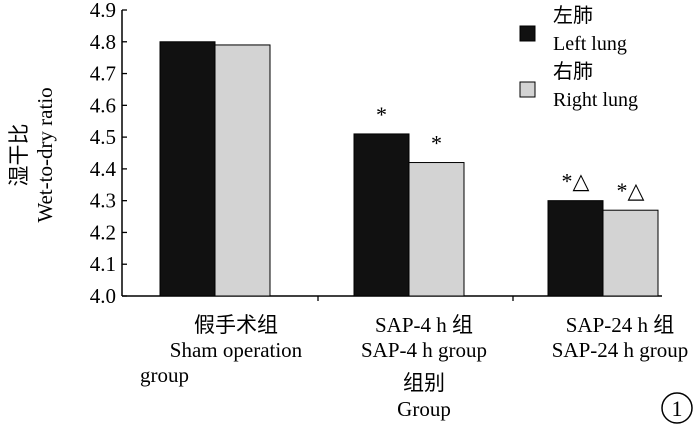 This screenshot has width=700, height=433. I want to click on figure-number: 1, so click(677, 408).